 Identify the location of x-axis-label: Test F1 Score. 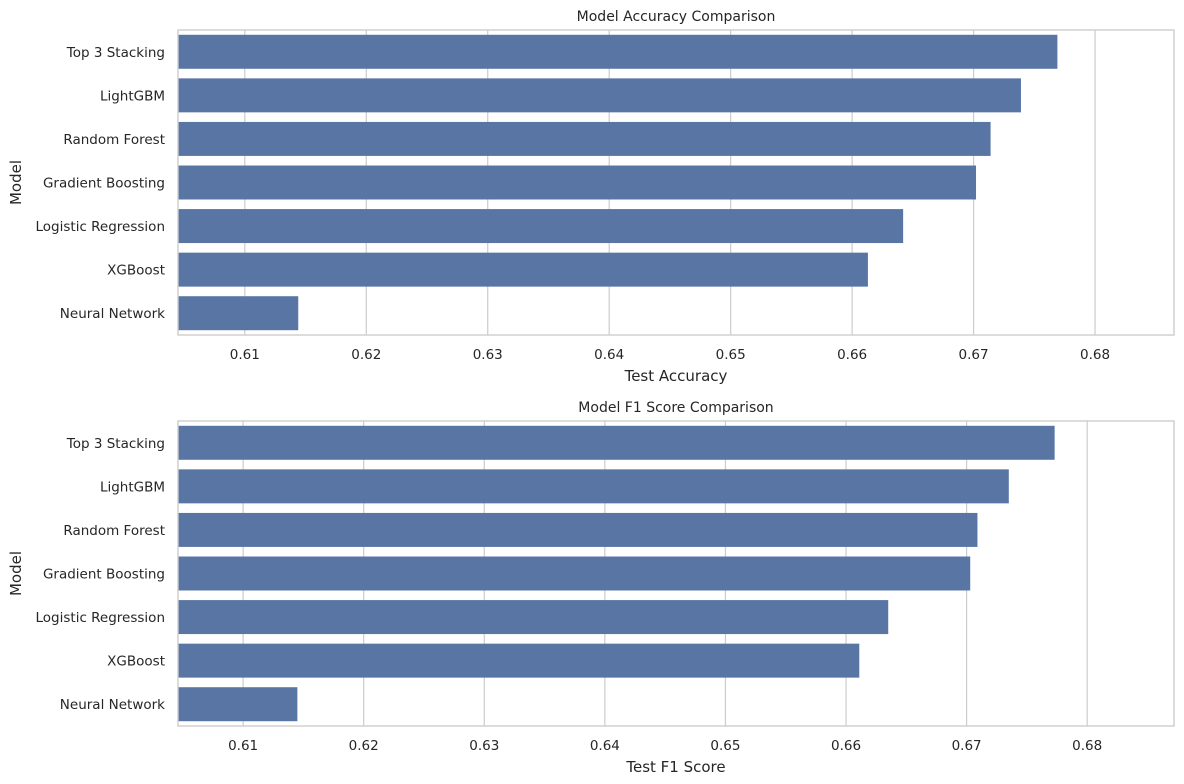
(675, 767).